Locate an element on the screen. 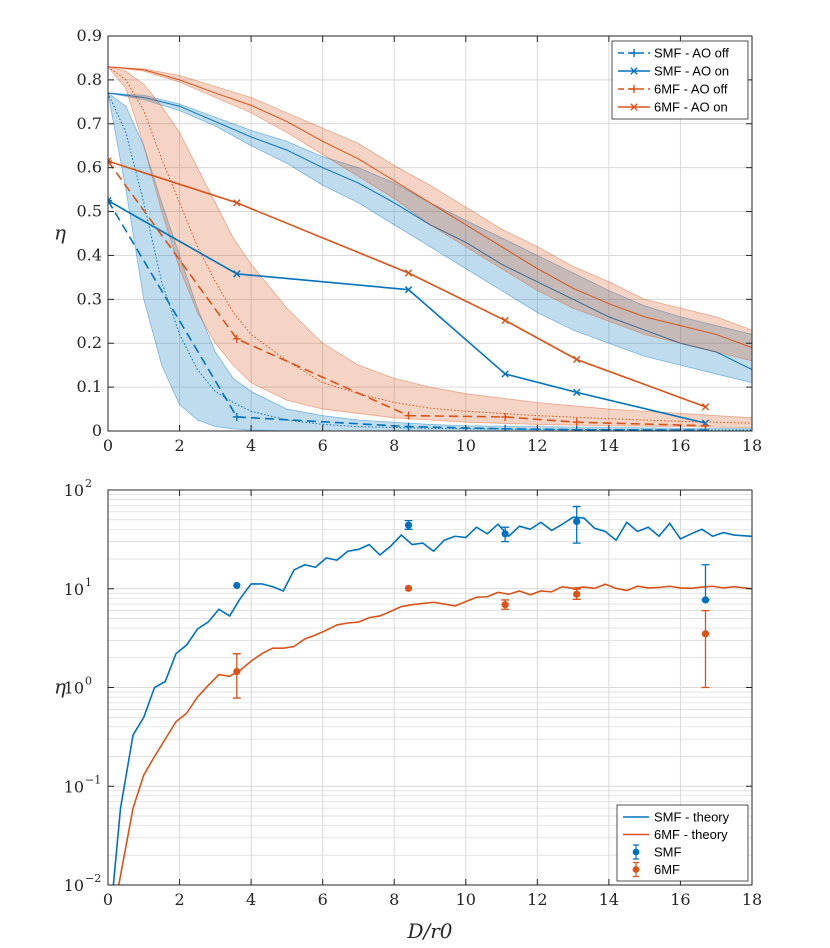  y-tick-exponent: 1 is located at coordinates (88, 582).